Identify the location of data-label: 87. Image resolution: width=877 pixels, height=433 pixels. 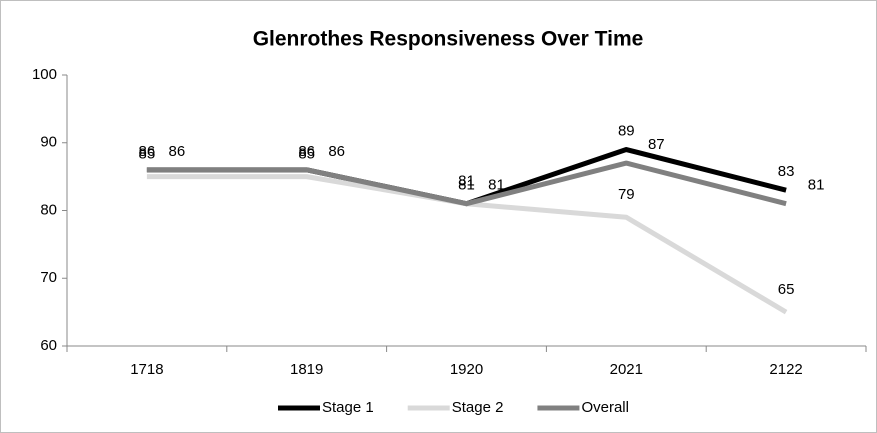
(656, 144).